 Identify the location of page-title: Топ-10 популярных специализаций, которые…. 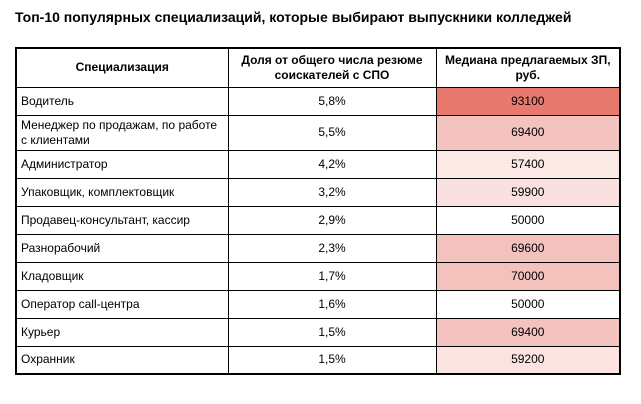
(293, 17).